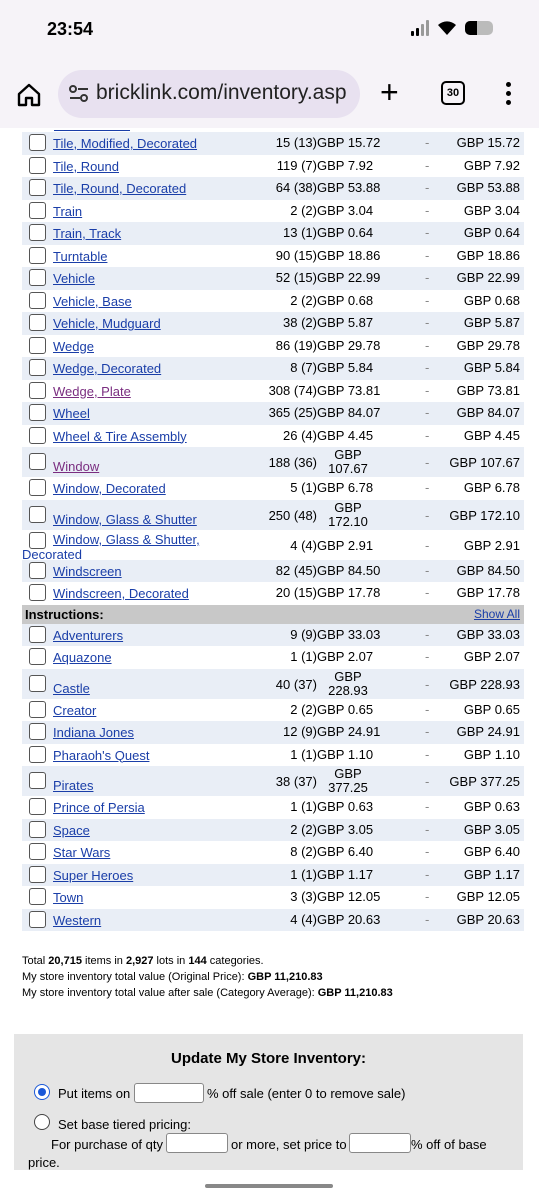 This screenshot has width=539, height=1200. What do you see at coordinates (88, 635) in the screenshot?
I see `category-link: Adventurers` at bounding box center [88, 635].